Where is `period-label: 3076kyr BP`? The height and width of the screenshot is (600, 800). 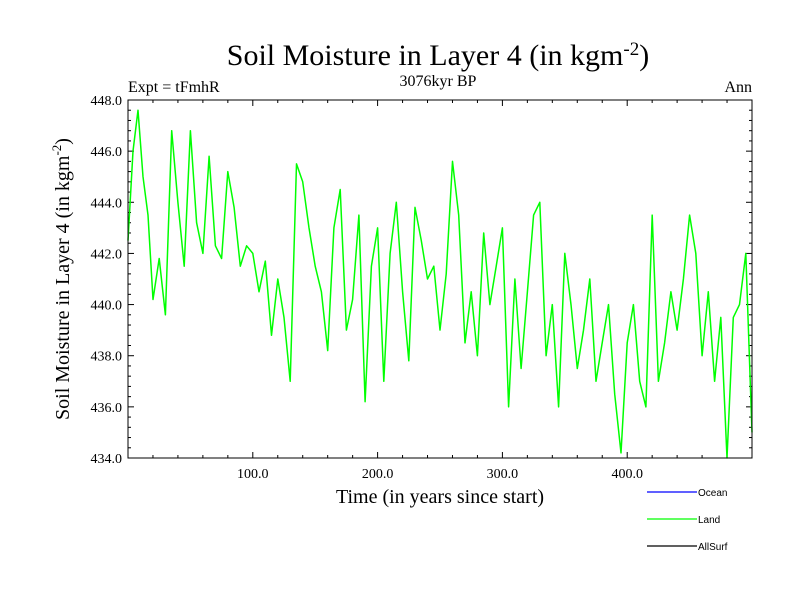 period-label: 3076kyr BP is located at coordinates (438, 81).